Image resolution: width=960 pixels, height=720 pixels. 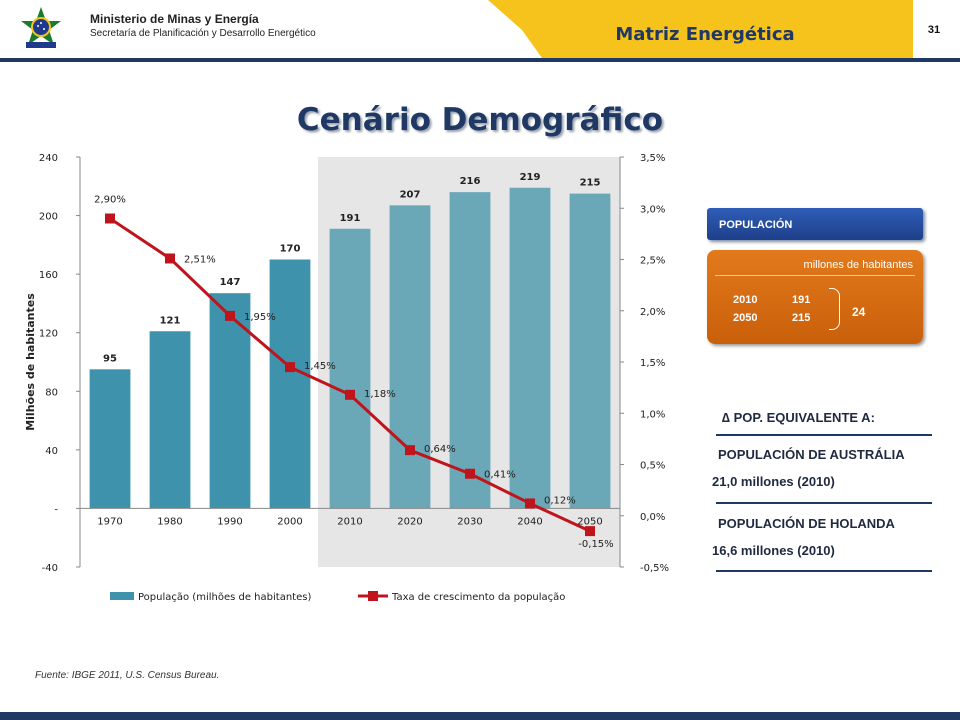 I want to click on y2-tick-label: -0,5%, so click(x=654, y=568).